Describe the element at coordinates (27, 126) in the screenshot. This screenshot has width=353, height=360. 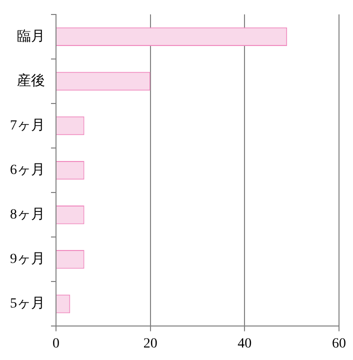
I see `y-tick-label: 7ヶ月` at that location.